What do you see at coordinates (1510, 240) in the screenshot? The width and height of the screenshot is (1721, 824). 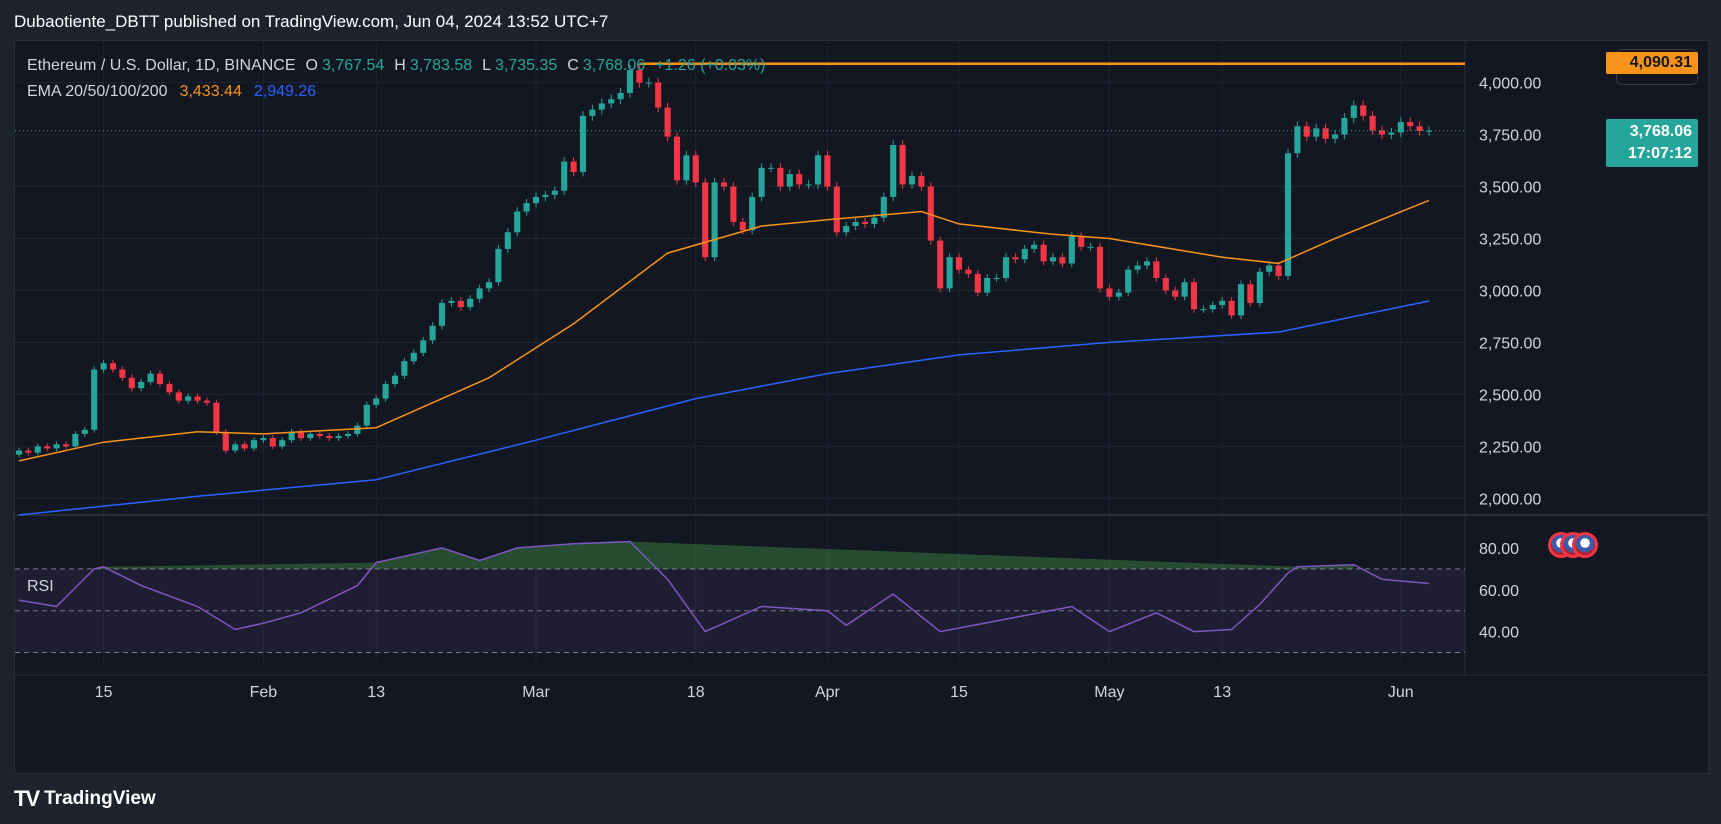 I see `y-tick-label: 3,250.00` at bounding box center [1510, 240].